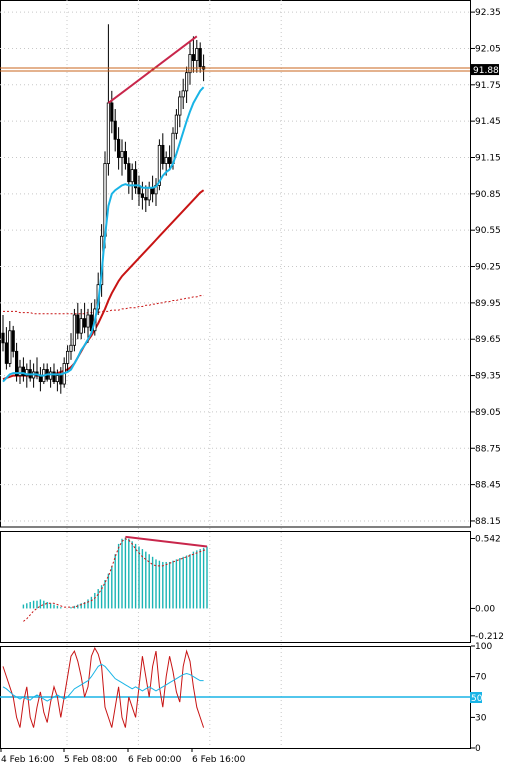  Describe the element at coordinates (488, 340) in the screenshot. I see `price-tick-label: 89.65` at that location.